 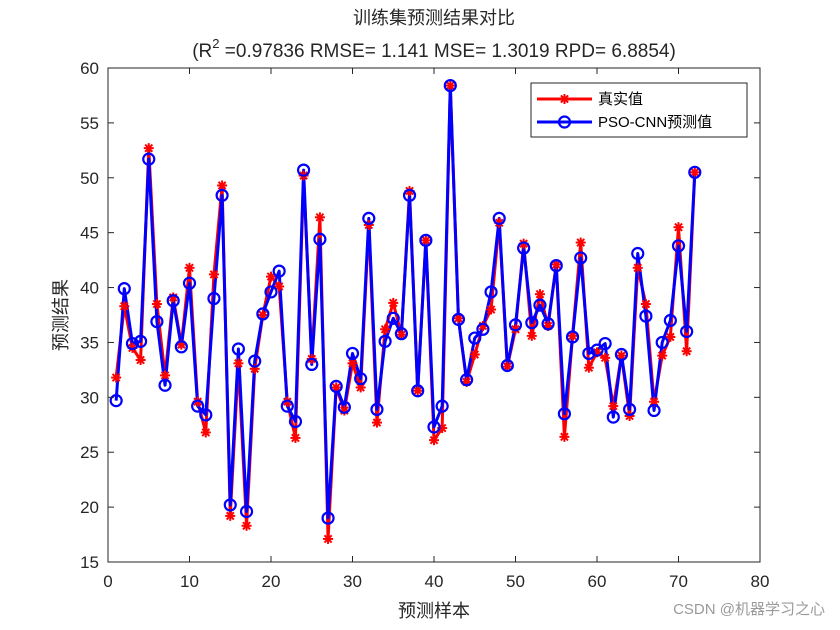 What do you see at coordinates (215, 43) in the screenshot?
I see `subtitle-superscript: 2` at bounding box center [215, 43].